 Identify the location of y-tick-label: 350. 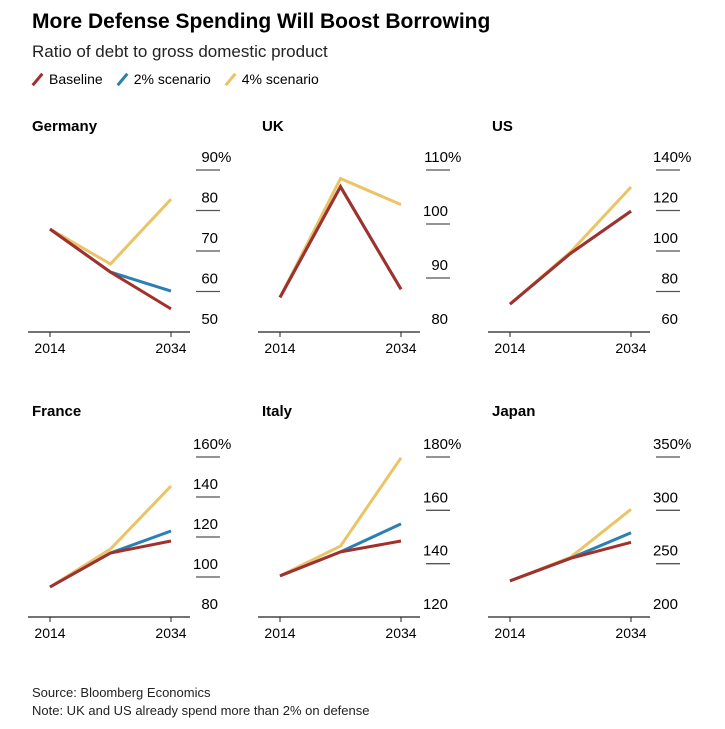
(665, 444).